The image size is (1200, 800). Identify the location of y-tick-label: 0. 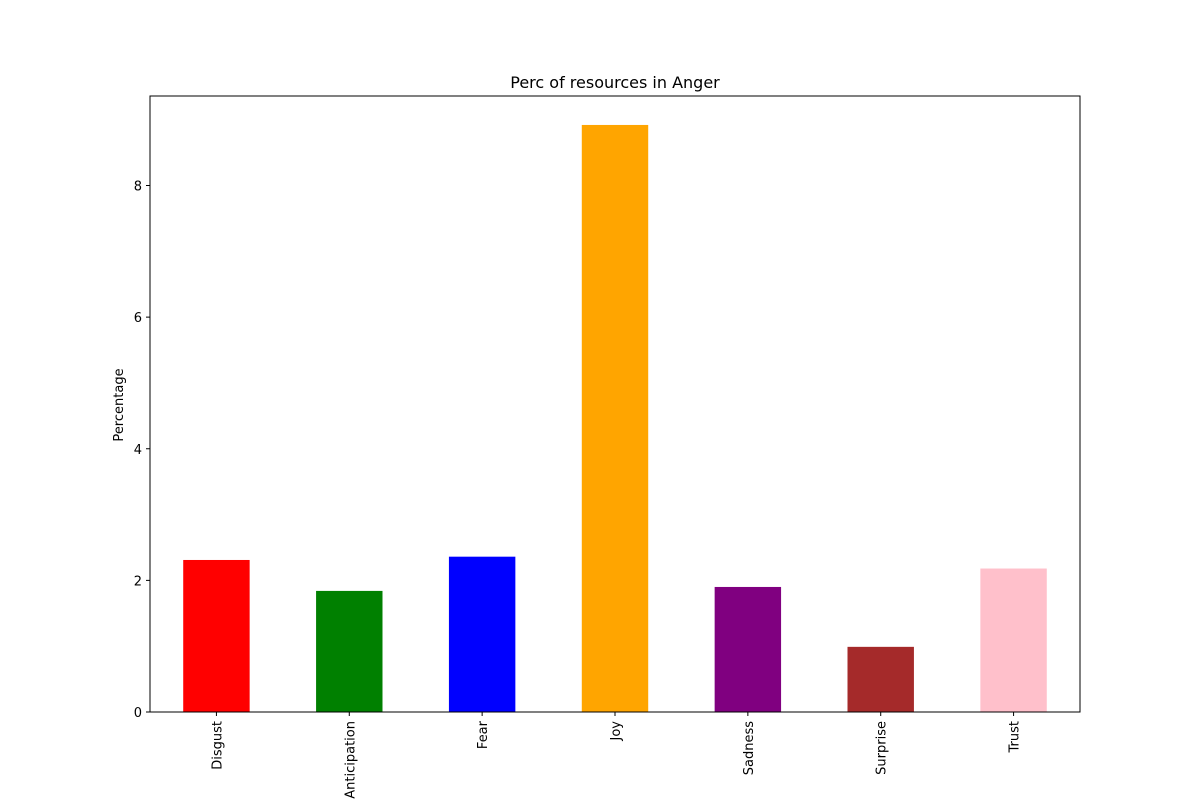
(138, 713).